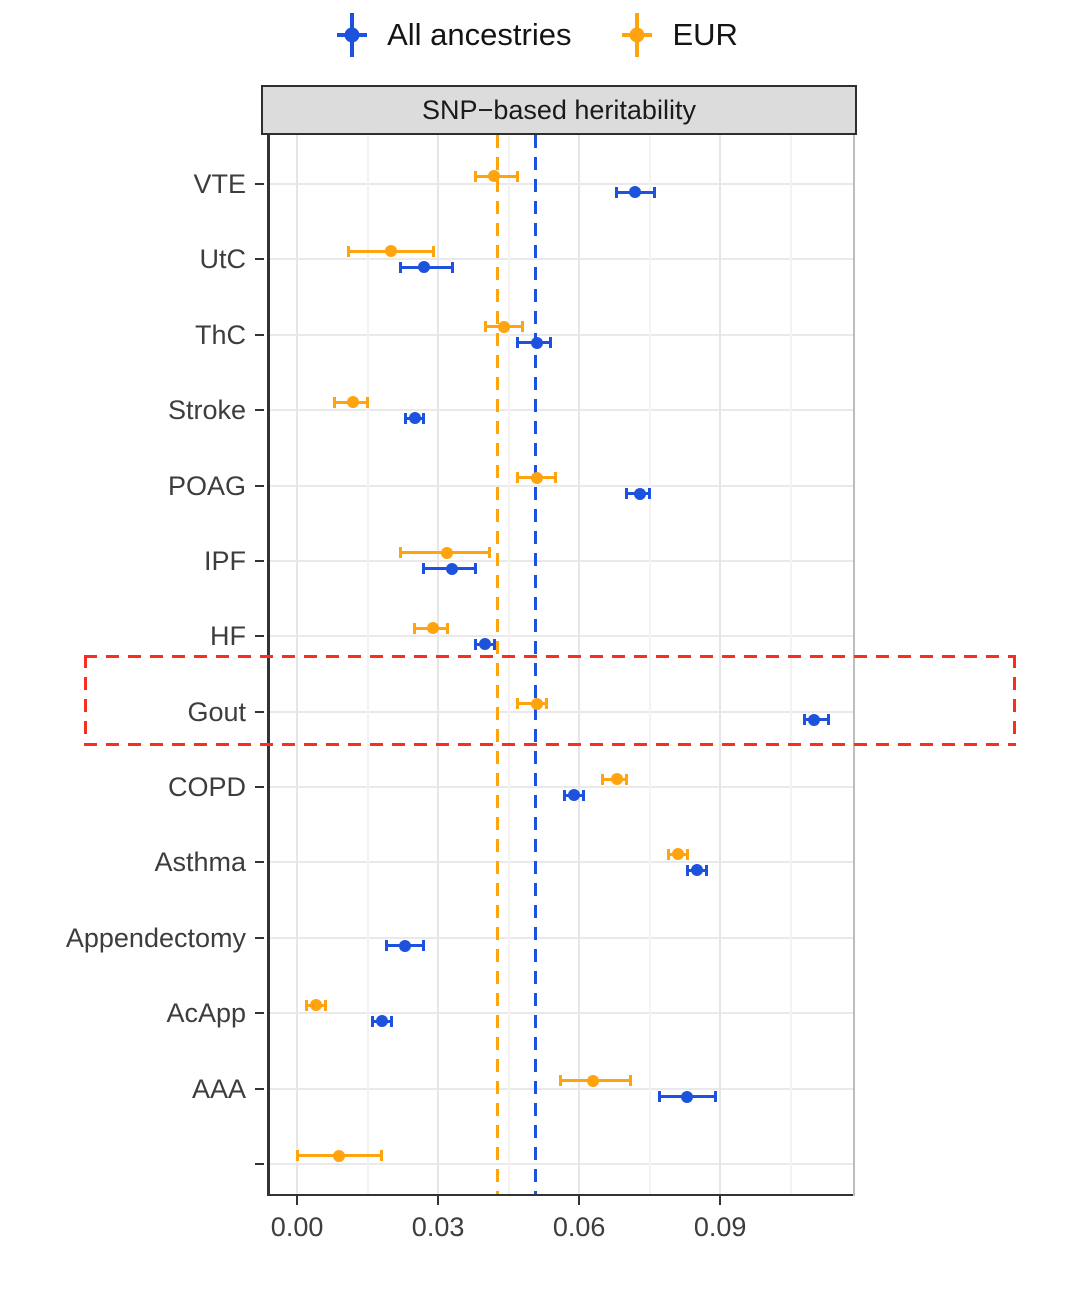 The width and height of the screenshot is (1070, 1292). What do you see at coordinates (219, 184) in the screenshot?
I see `y-axis-label: VTE` at bounding box center [219, 184].